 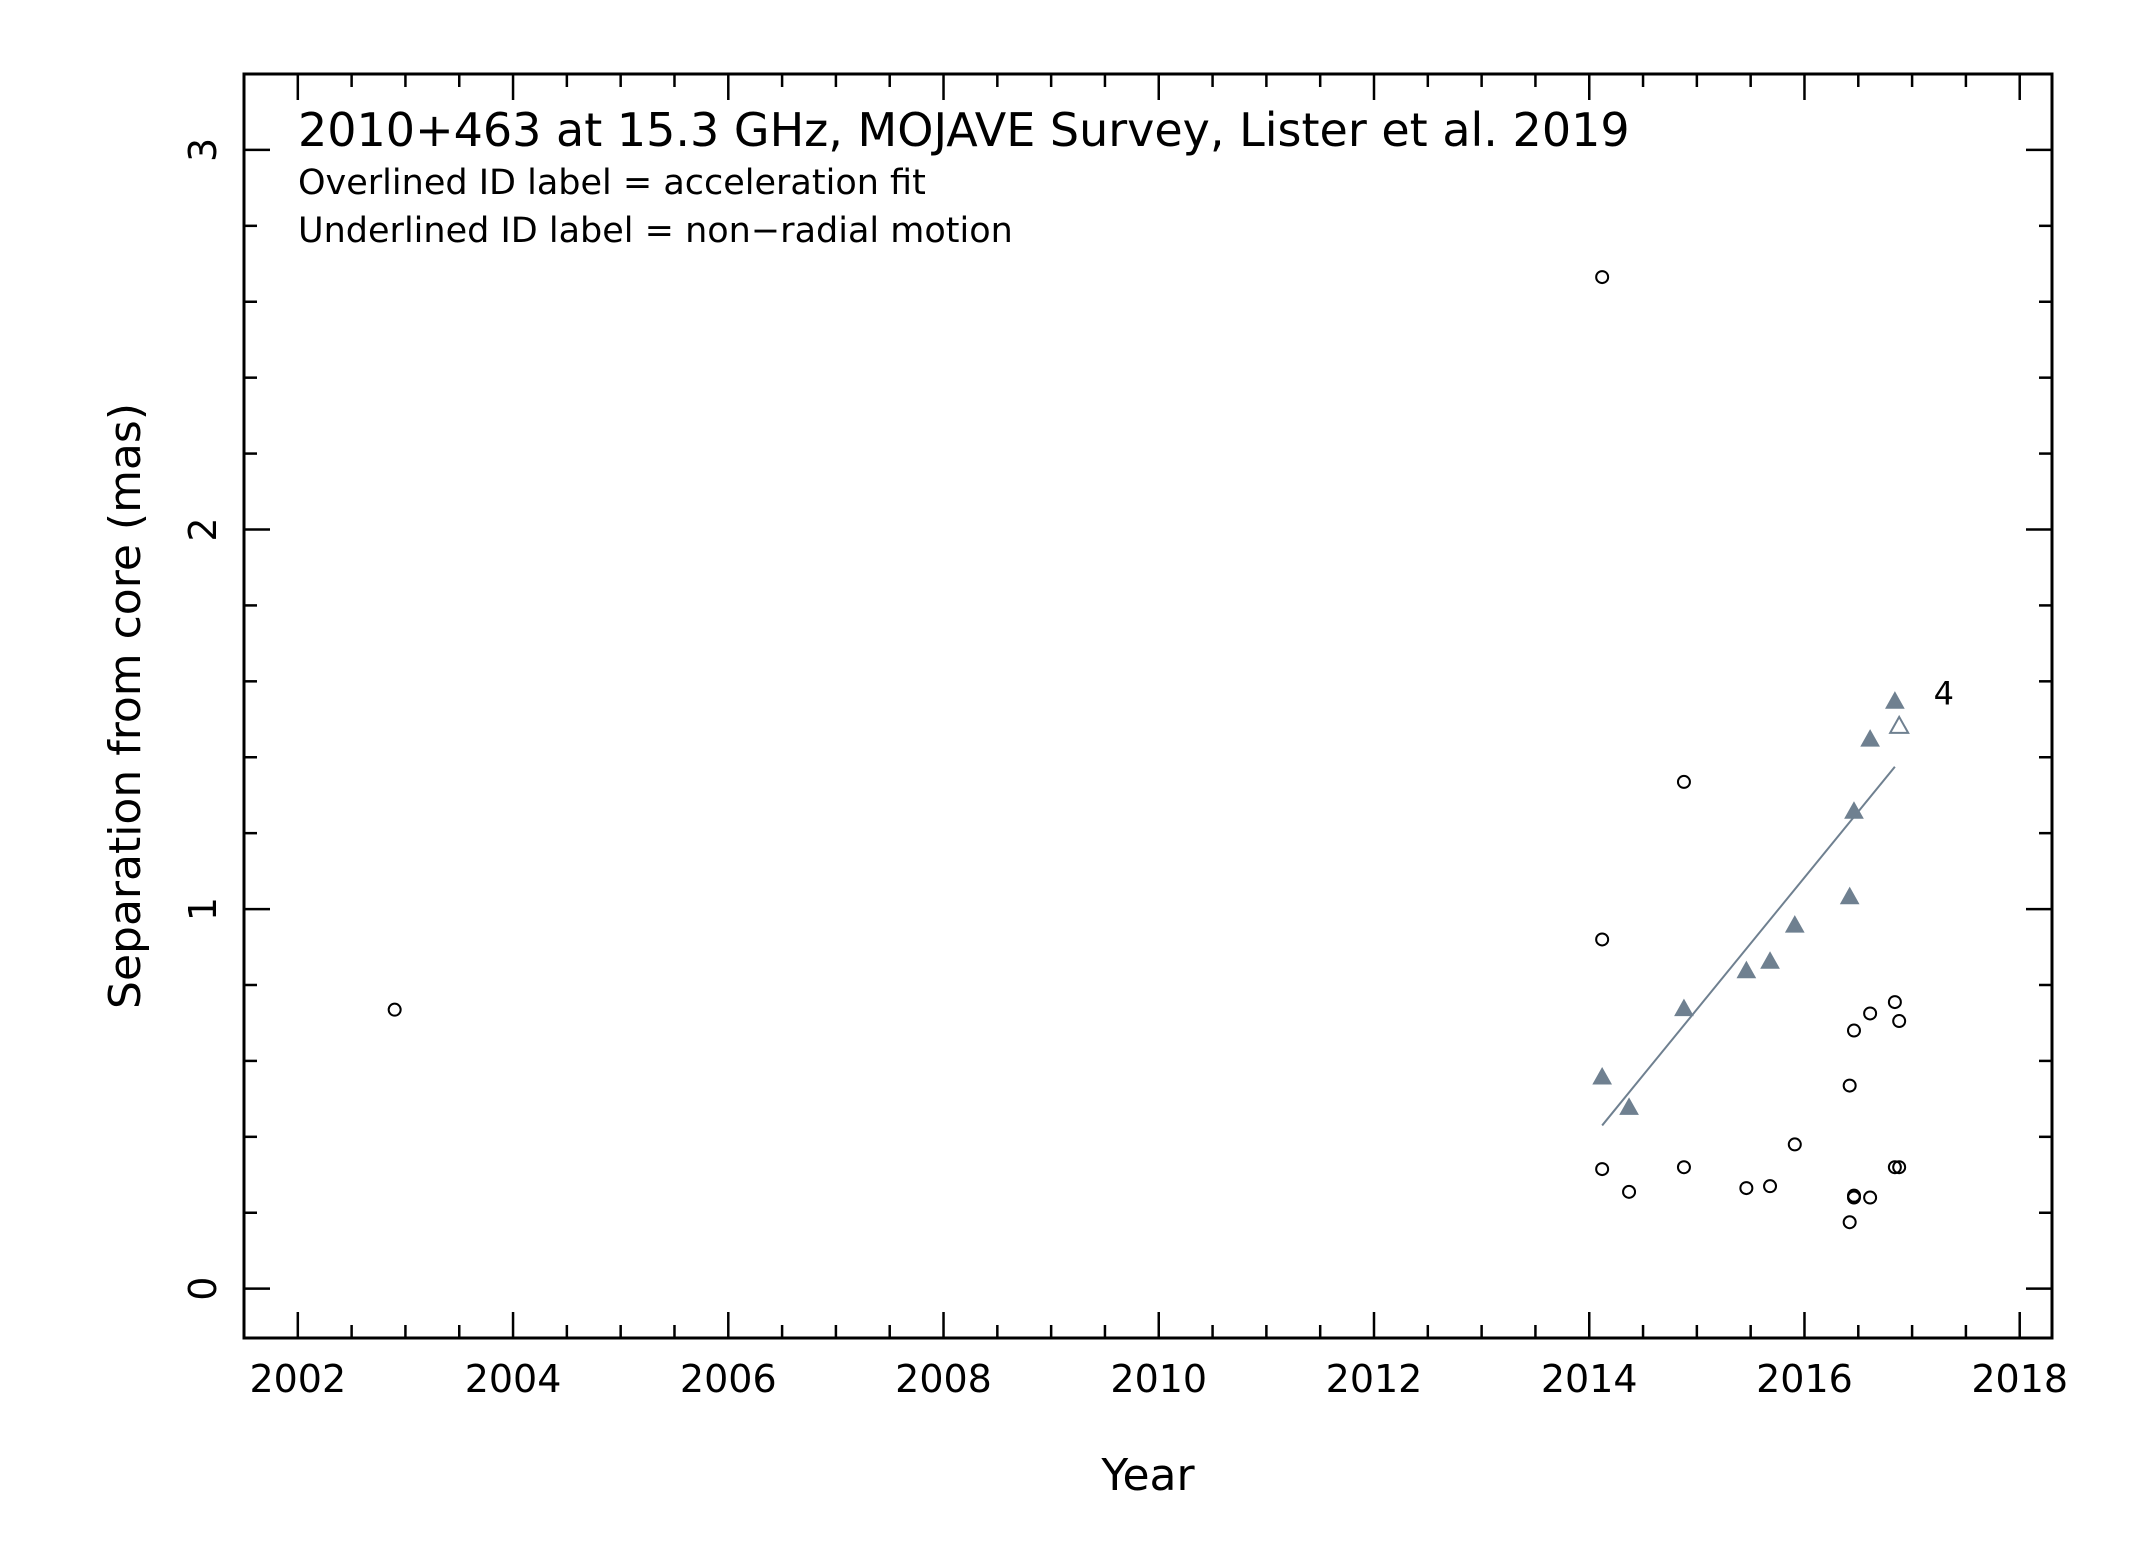 What do you see at coordinates (297, 1379) in the screenshot?
I see `x-tick-label: 2002` at bounding box center [297, 1379].